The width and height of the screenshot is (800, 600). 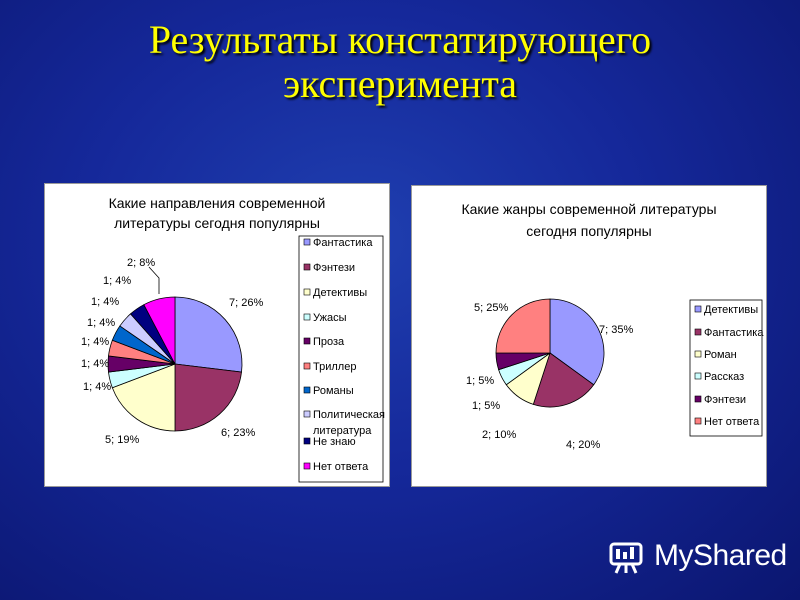 I want to click on data-label-ужасы: 1; 4%, so click(x=97, y=387).